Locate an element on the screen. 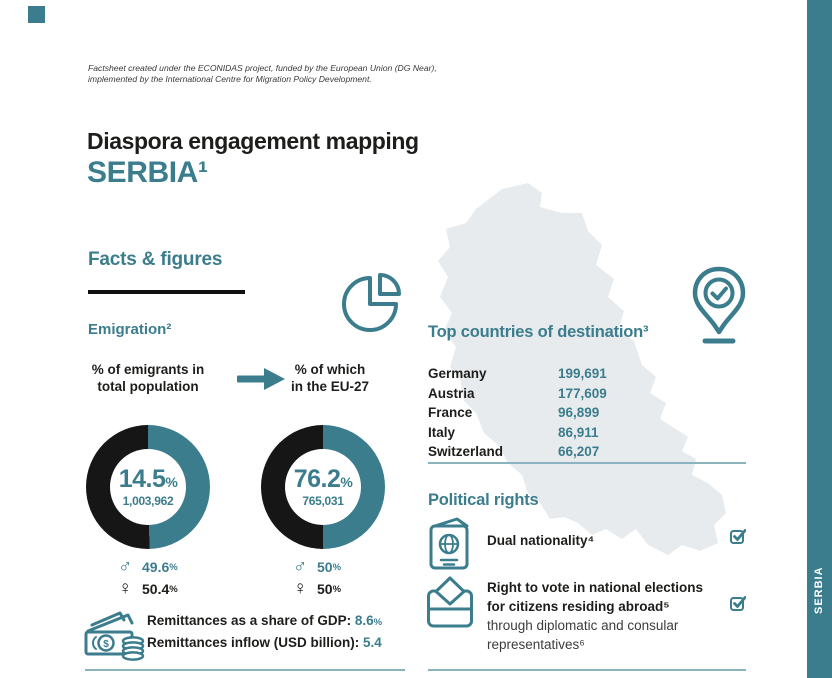 This screenshot has height=678, width=832. country-name: Austria is located at coordinates (451, 393).